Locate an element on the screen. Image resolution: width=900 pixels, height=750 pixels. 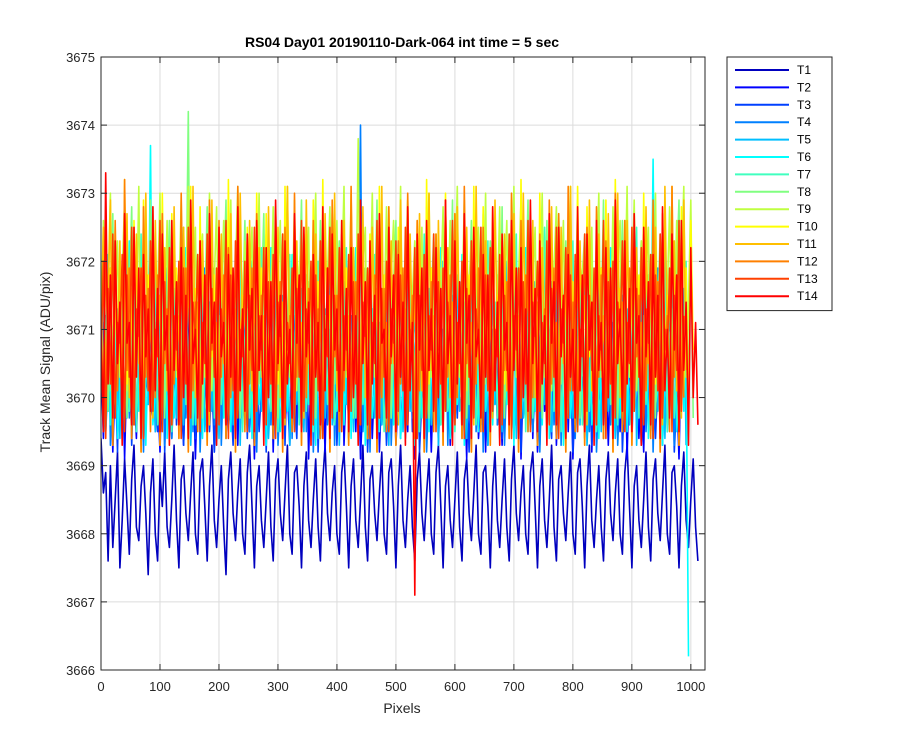
legend-label: T14 is located at coordinates (807, 296).